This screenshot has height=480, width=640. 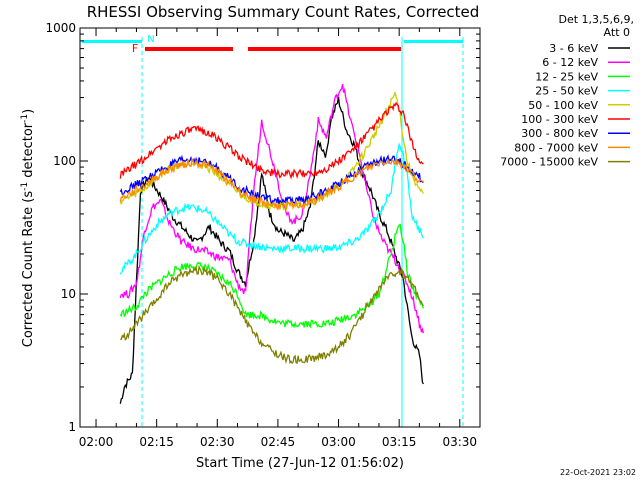 I want to click on legend-header-line1: Det 1,3,5,6,9,, so click(x=596, y=19).